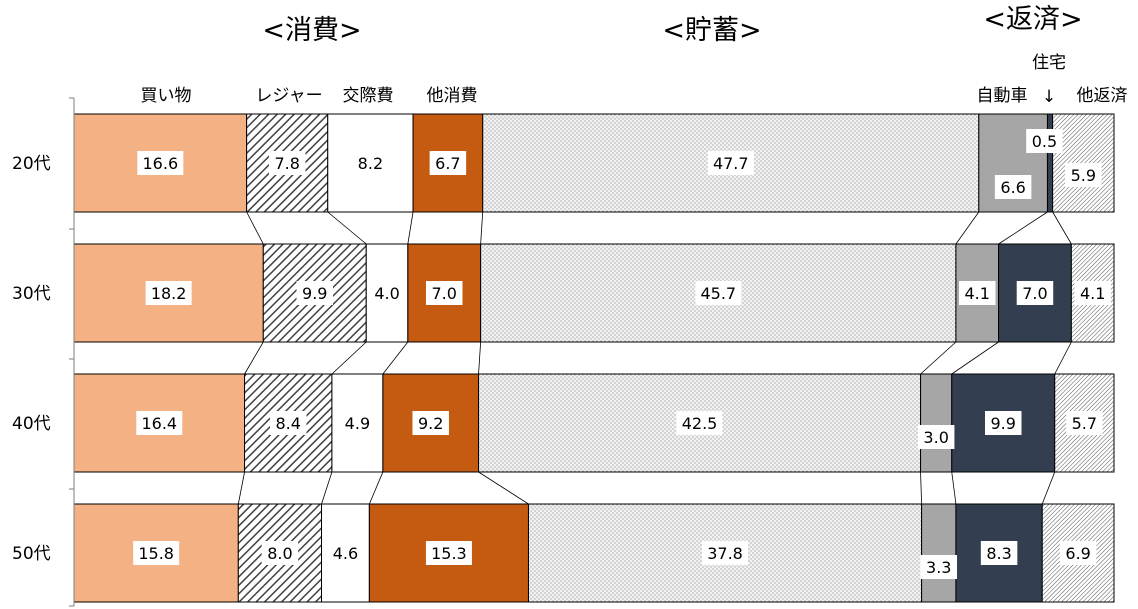  What do you see at coordinates (31, 424) in the screenshot?
I see `row-label: 40代` at bounding box center [31, 424].